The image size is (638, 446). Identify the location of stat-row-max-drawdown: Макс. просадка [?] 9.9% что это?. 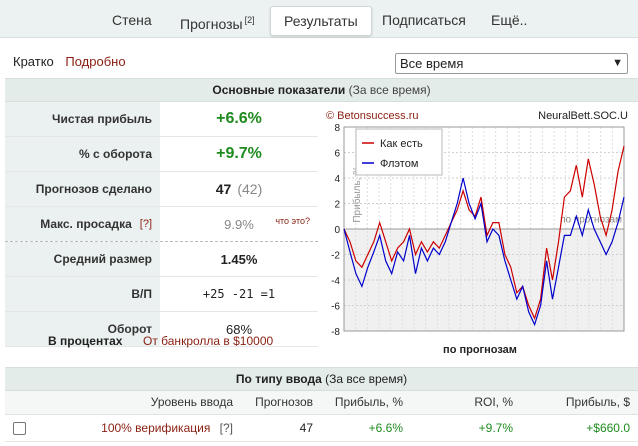
(161, 224).